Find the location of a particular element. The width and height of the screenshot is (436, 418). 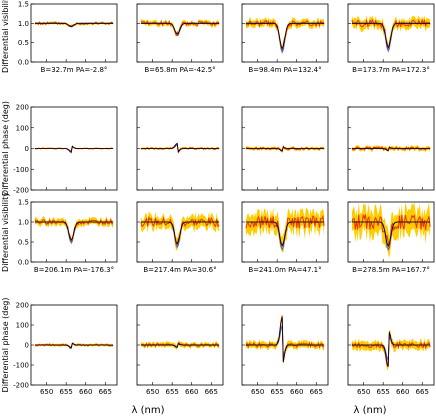

baseline-label: B=278.5m PA=167.7° is located at coordinates (391, 270).